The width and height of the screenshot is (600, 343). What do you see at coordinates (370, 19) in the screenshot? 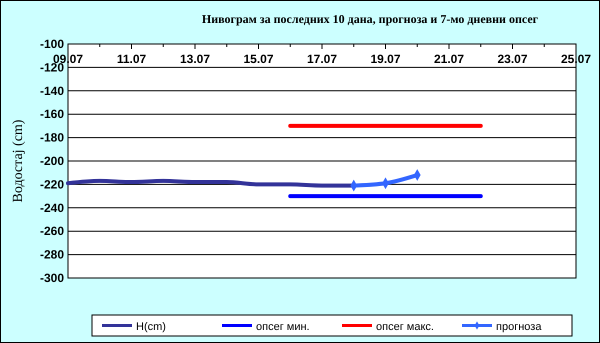
I see `chart-title: Нивограм за последних 10 дана, прогноза и 7-мо дневни опсег` at bounding box center [370, 19].